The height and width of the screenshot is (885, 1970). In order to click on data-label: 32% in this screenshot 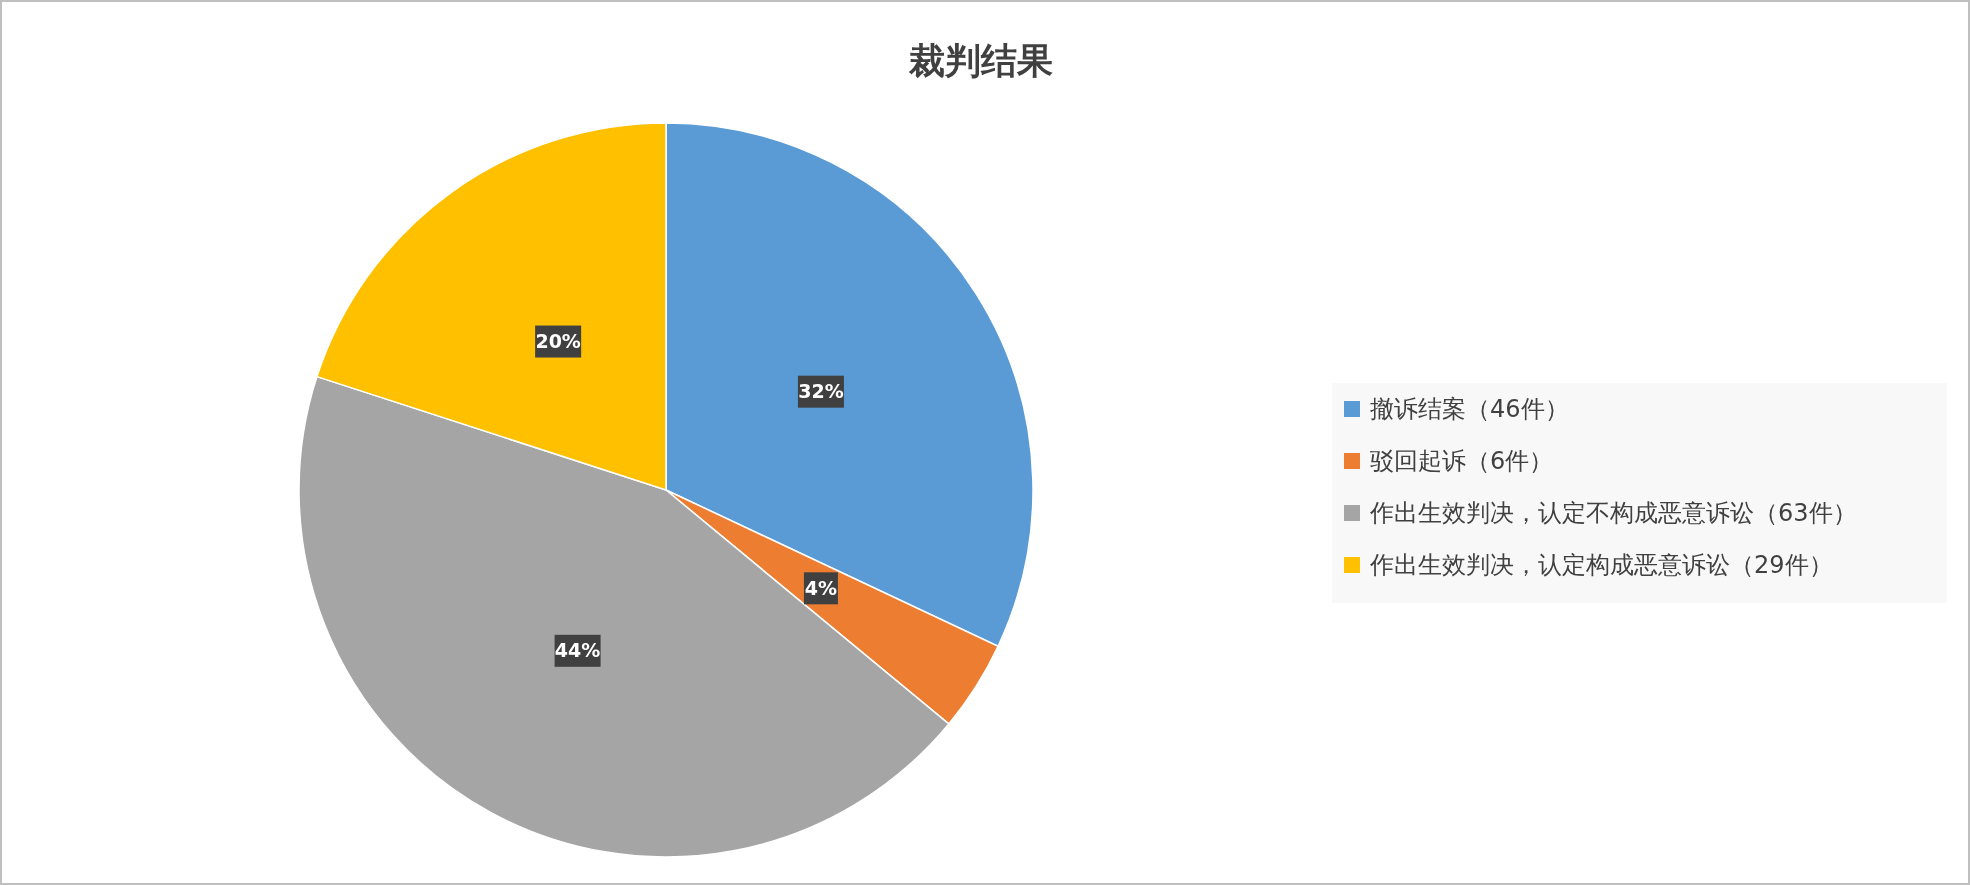, I will do `click(821, 391)`.